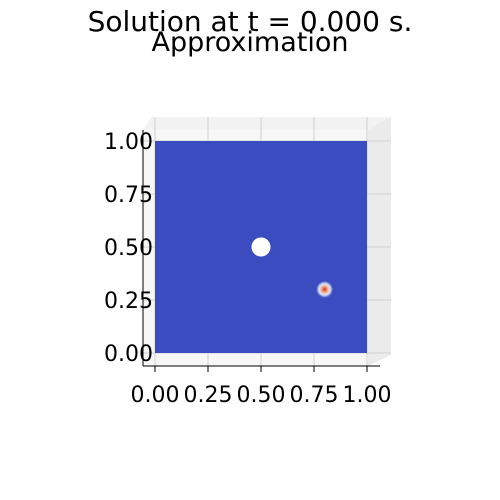  What do you see at coordinates (128, 195) in the screenshot?
I see `y-tick-label: 0.75` at bounding box center [128, 195].